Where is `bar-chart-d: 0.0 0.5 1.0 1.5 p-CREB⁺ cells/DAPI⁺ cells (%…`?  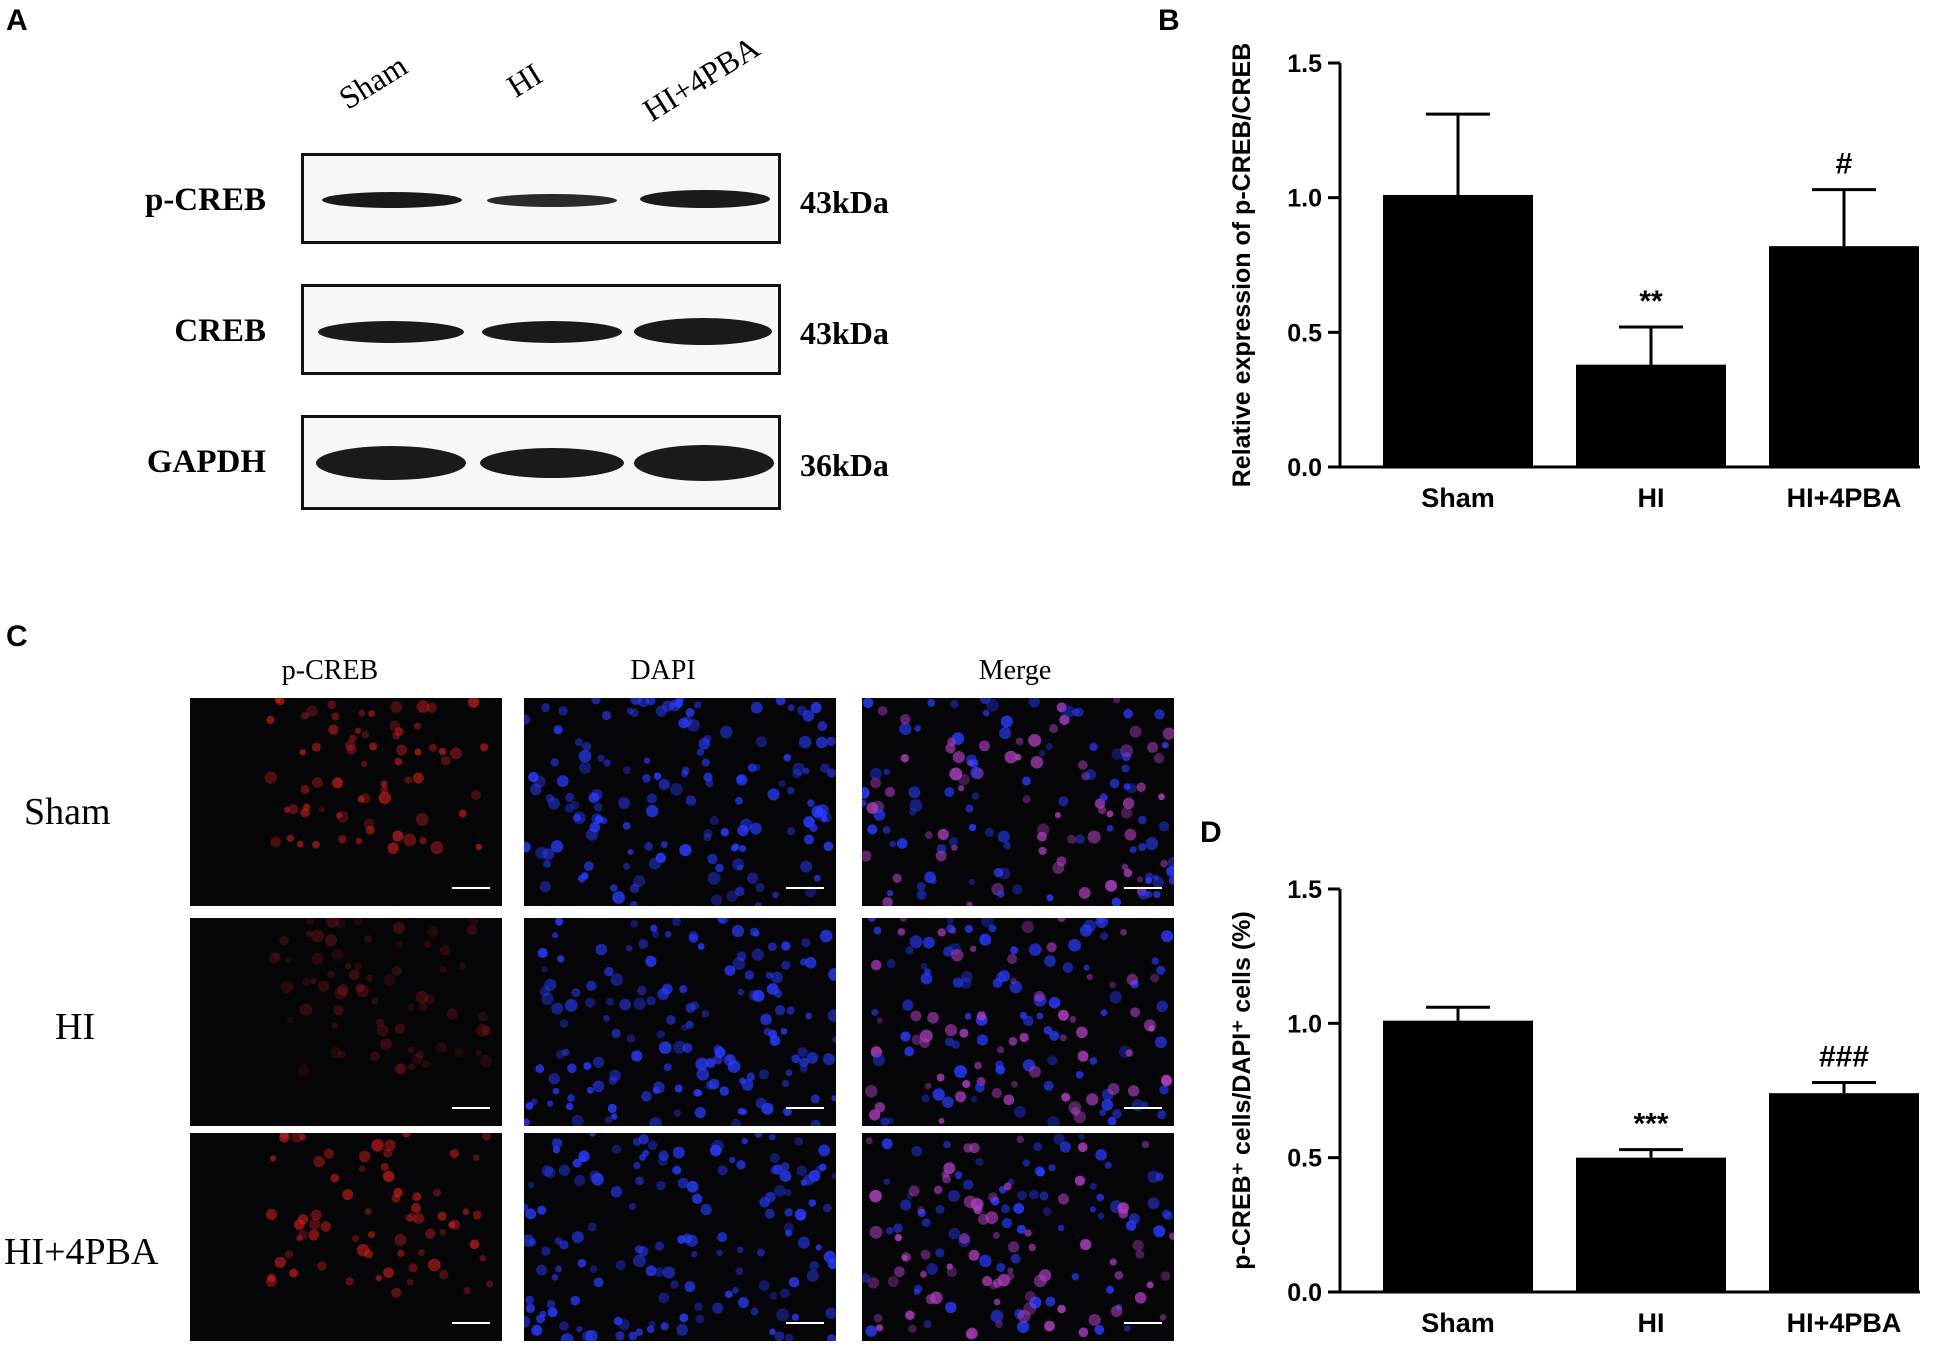
bar-chart-d: 0.0 0.5 1.0 1.5 p-CREB⁺ cells/DAPI⁺ cells (%… is located at coordinates (1575, 1107).